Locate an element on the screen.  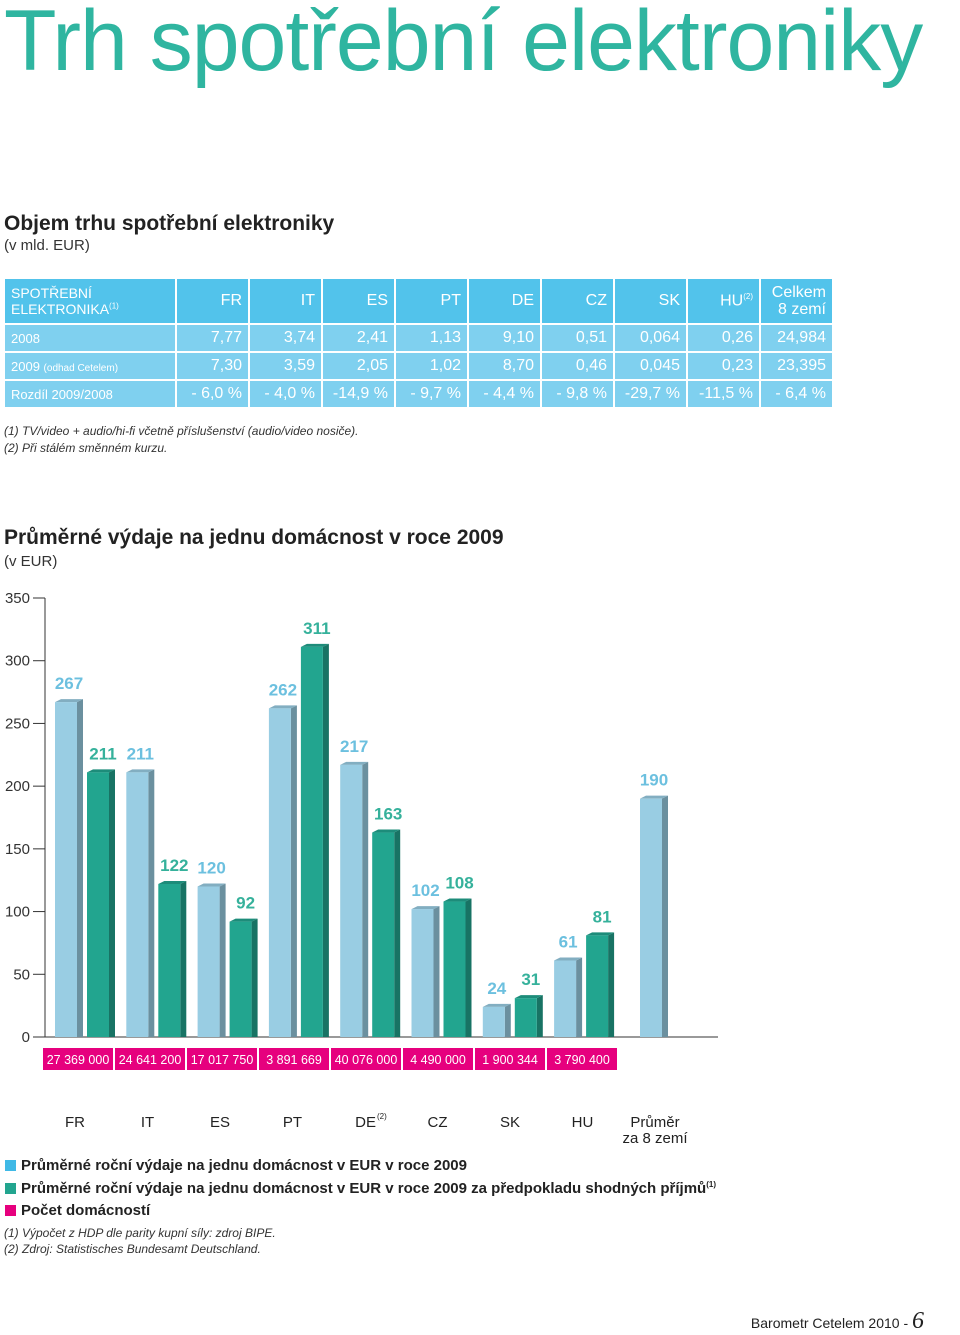
table-cell: - 9,8 % is located at coordinates (577, 394).